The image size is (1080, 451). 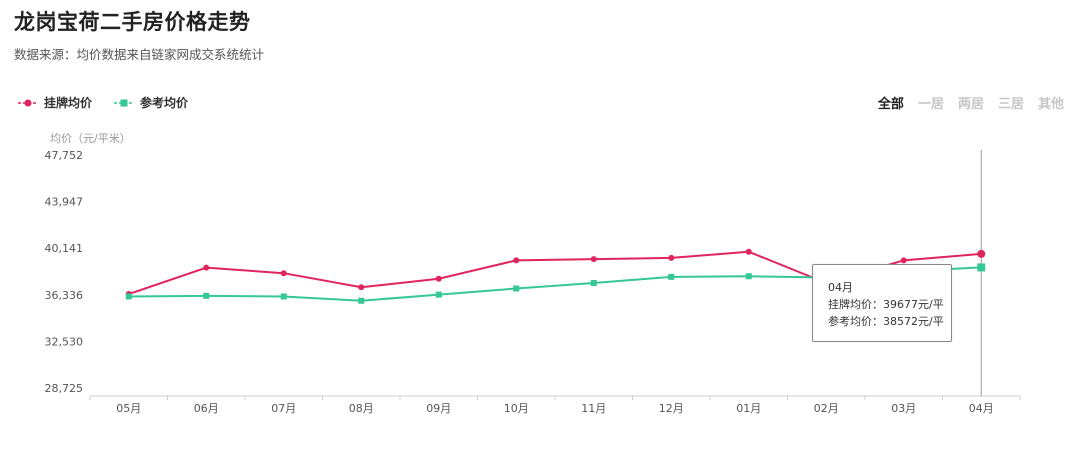 I want to click on legend-marker-circle-icon, so click(x=28, y=102).